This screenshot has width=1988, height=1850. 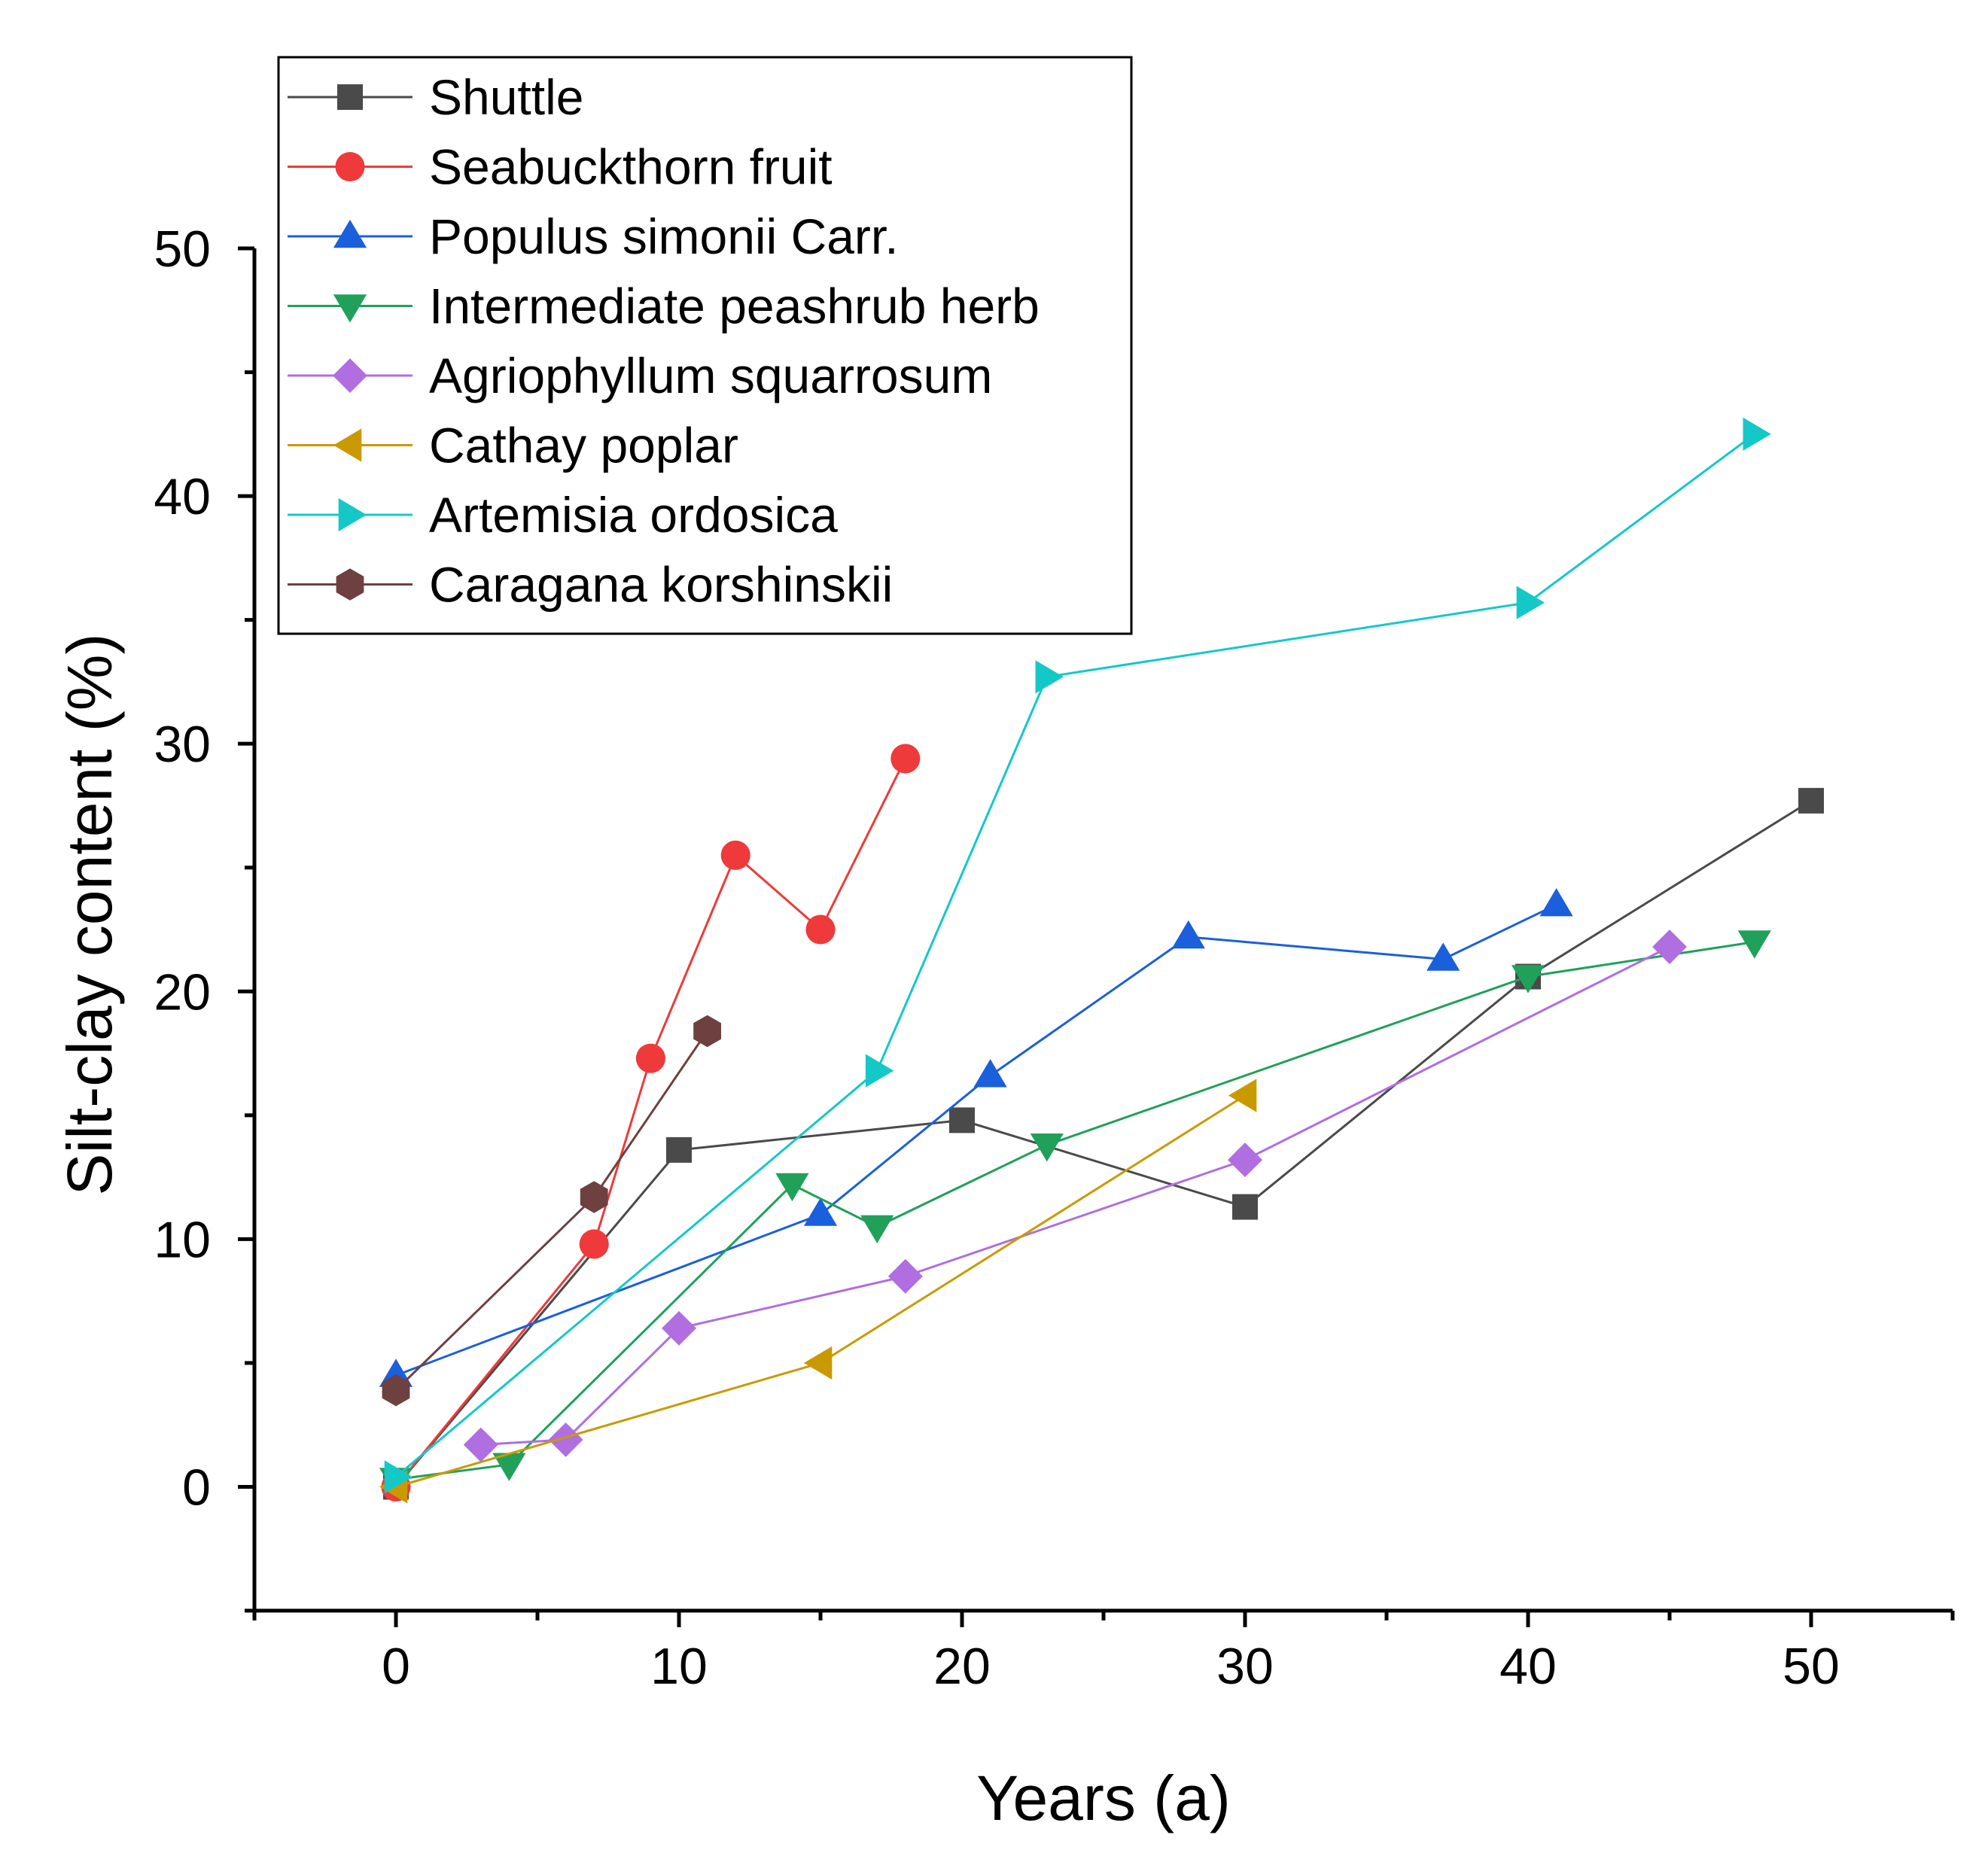 I want to click on legend-box, so click(x=705, y=345).